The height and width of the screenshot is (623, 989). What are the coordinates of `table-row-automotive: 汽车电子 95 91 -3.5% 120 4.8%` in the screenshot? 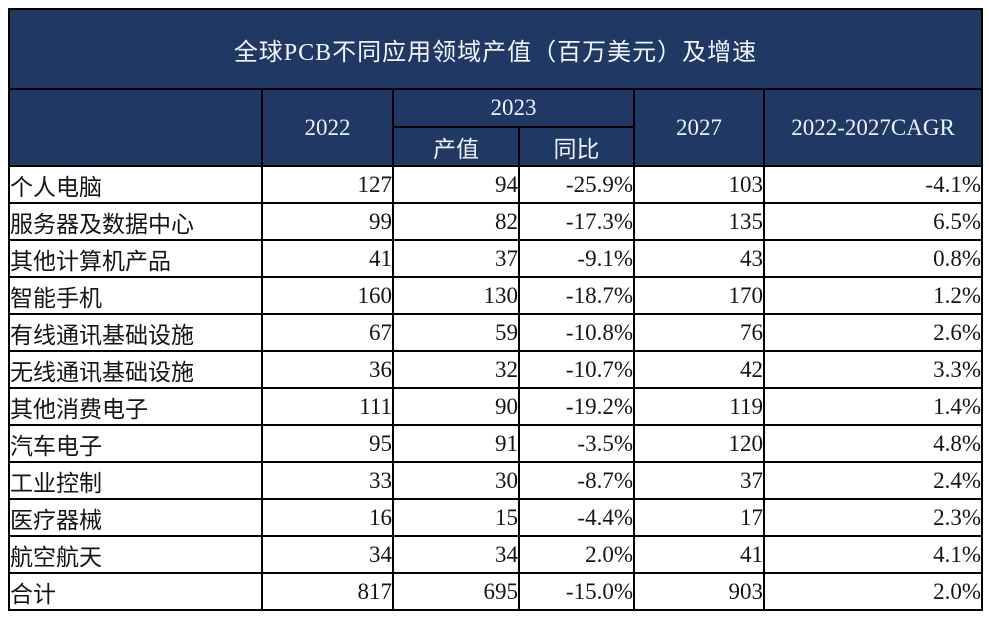 It's located at (495, 443).